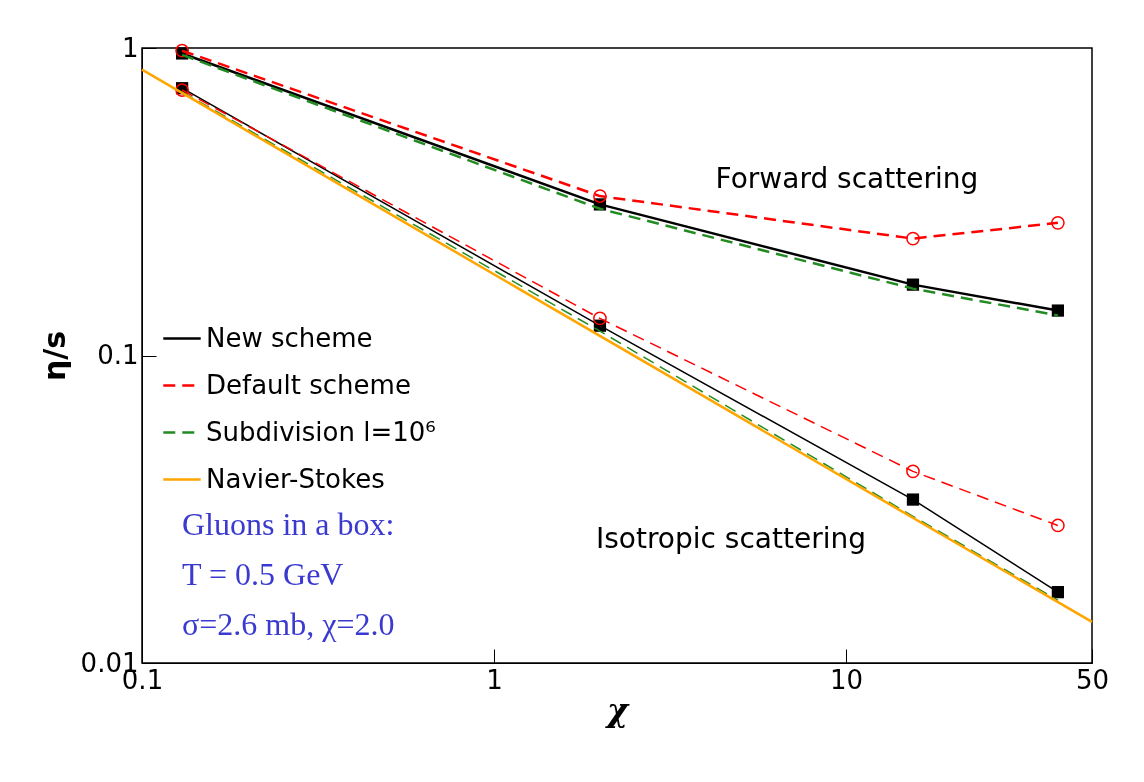  Describe the element at coordinates (263, 574) in the screenshot. I see `annotation: T = 0.5 GeV` at that location.